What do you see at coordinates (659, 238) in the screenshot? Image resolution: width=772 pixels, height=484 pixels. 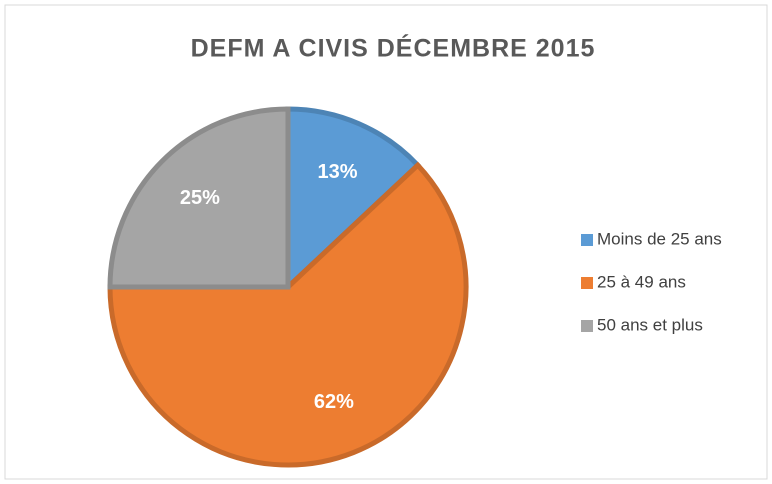 I see `legend-label: Moins de 25 ans` at bounding box center [659, 238].